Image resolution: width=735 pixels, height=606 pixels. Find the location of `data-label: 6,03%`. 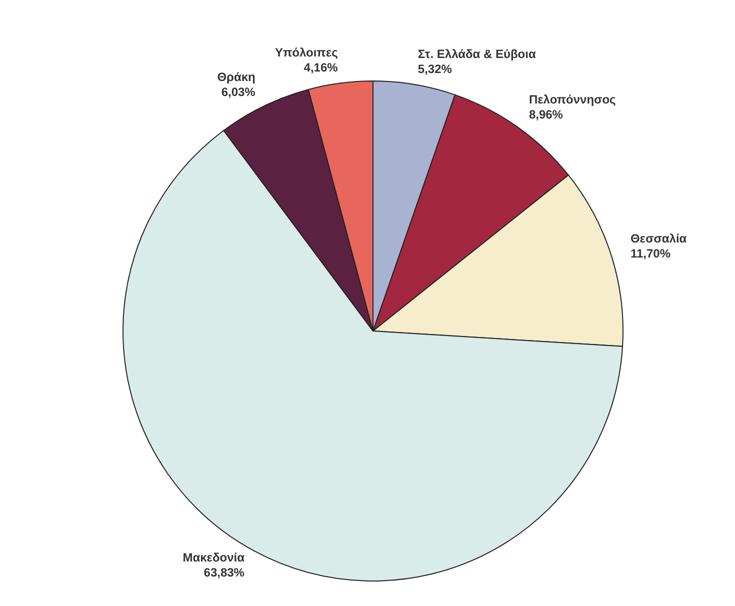

data-label: 6,03% is located at coordinates (238, 91).